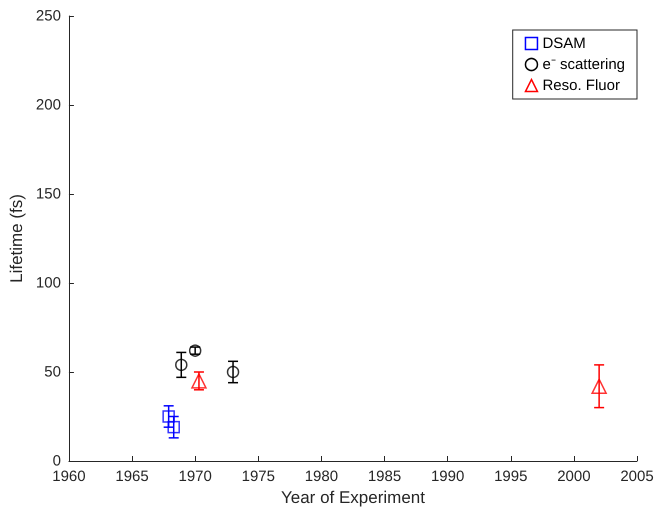 The image size is (667, 520). I want to click on x-tick-label: 2000, so click(574, 476).